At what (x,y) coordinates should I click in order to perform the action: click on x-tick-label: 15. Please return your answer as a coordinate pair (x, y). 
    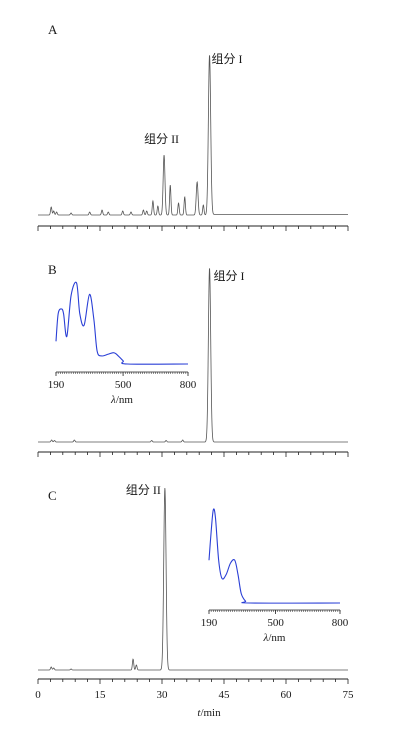
    Looking at the image, I should click on (101, 695).